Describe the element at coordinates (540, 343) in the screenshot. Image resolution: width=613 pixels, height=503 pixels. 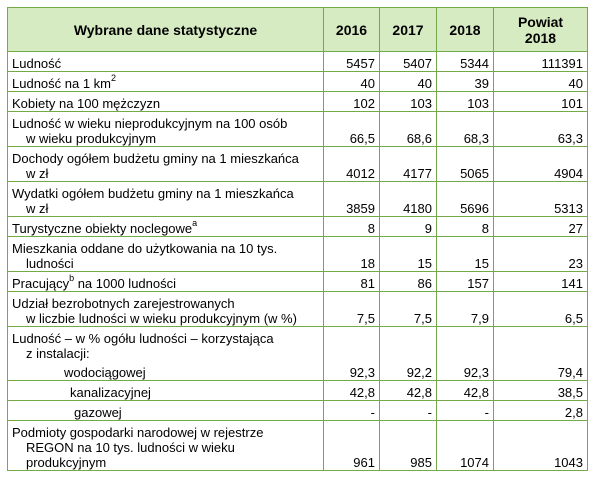
I see `cell-powiat` at that location.